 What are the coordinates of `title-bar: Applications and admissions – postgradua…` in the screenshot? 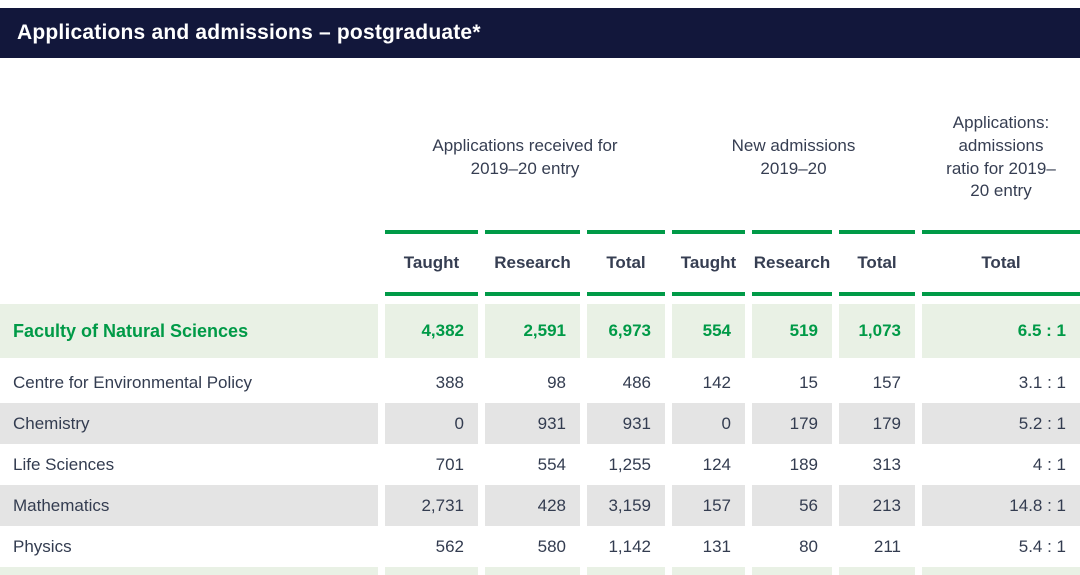 It's located at (540, 33).